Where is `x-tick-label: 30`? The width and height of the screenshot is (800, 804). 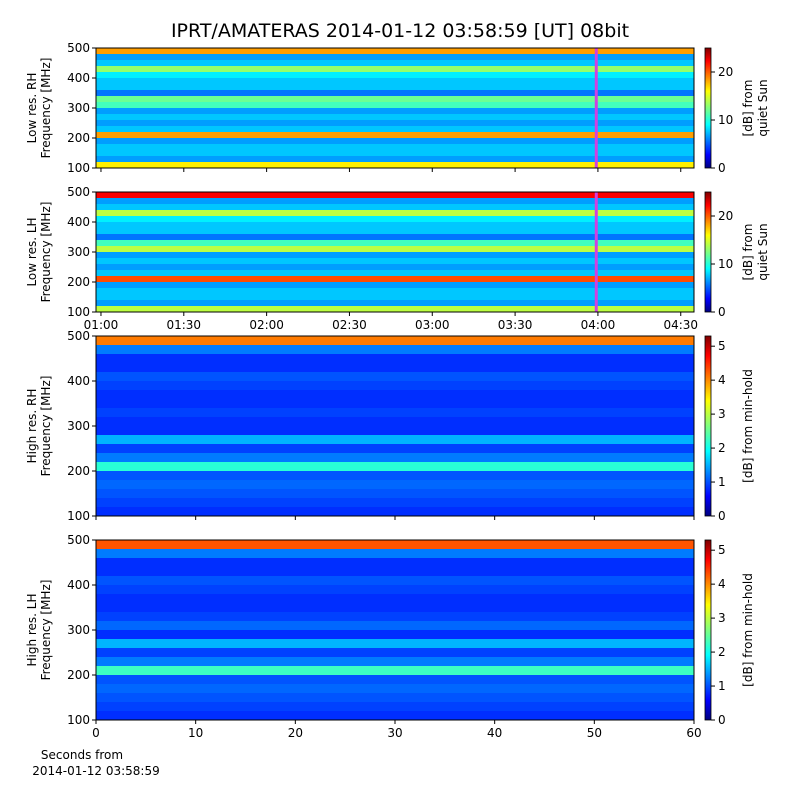
x-tick-label: 30 is located at coordinates (394, 733).